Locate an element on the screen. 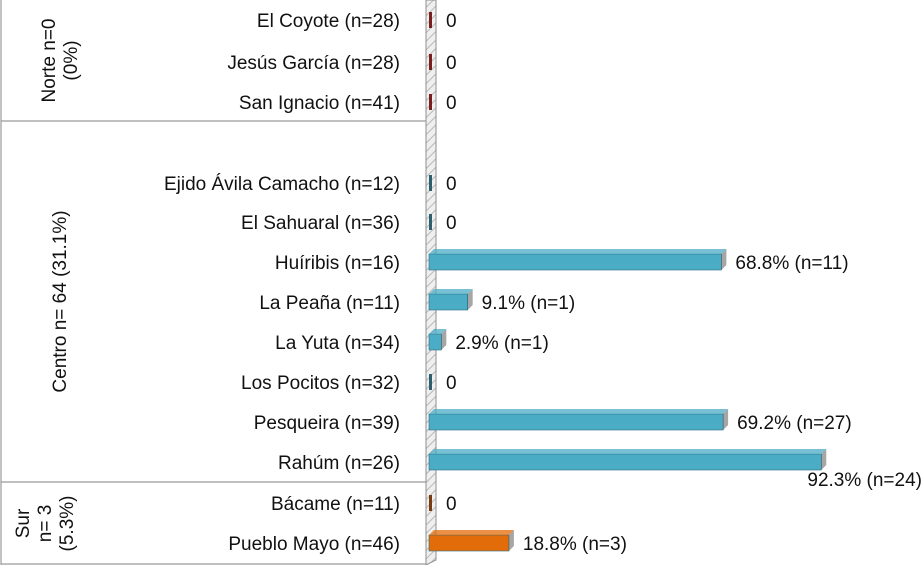  category-label-ejido-avila-camacho-n-12: Ejido Ávila Camacho (n=12) is located at coordinates (282, 184).